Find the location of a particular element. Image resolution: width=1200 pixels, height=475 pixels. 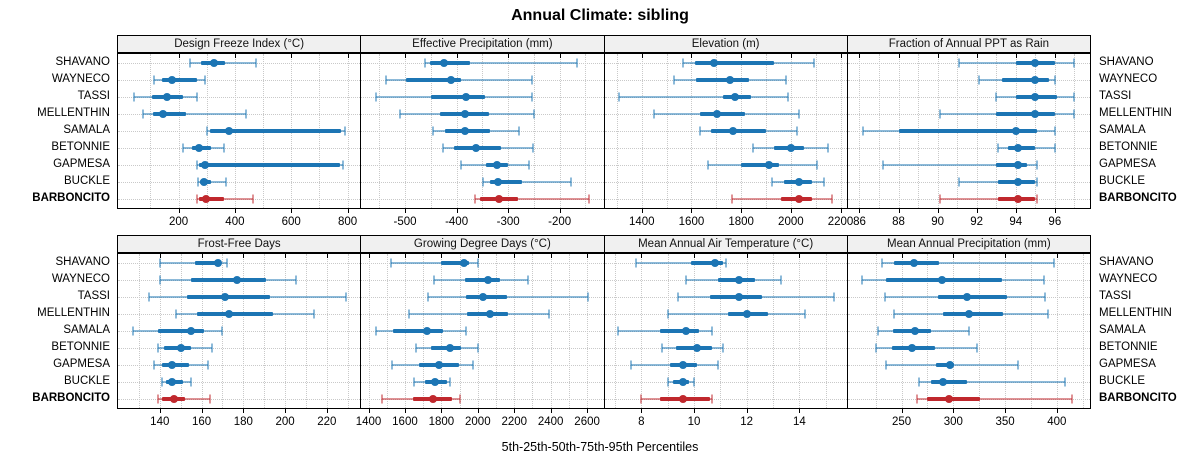

row-label-right: SHAVANO is located at coordinates (1126, 61).